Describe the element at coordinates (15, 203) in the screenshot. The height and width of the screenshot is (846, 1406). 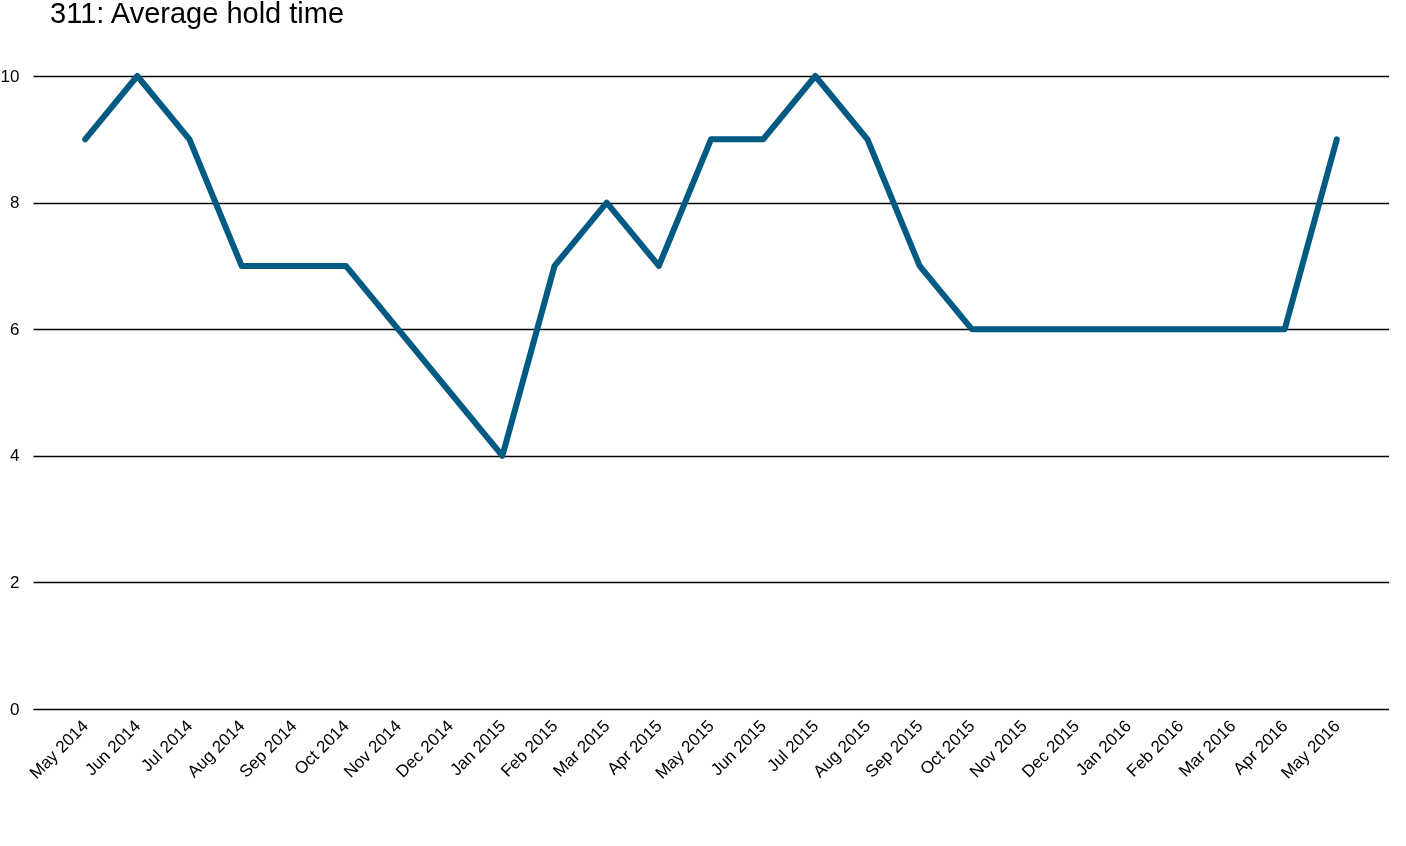
I see `y-tick-label: 8` at that location.